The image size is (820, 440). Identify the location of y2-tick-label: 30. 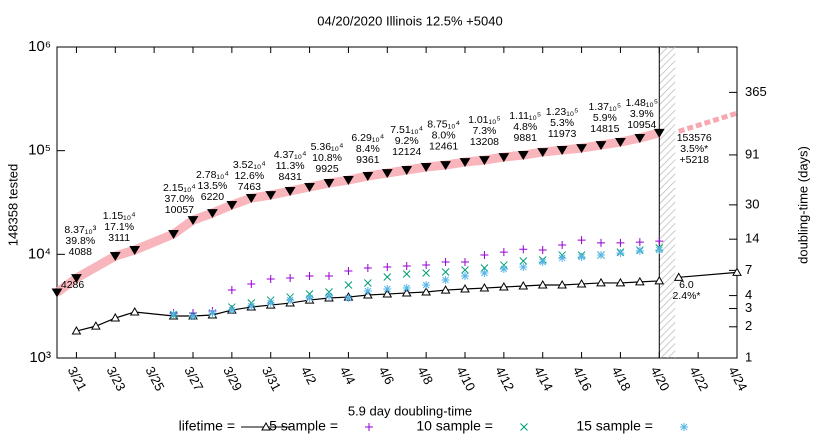
(752, 203).